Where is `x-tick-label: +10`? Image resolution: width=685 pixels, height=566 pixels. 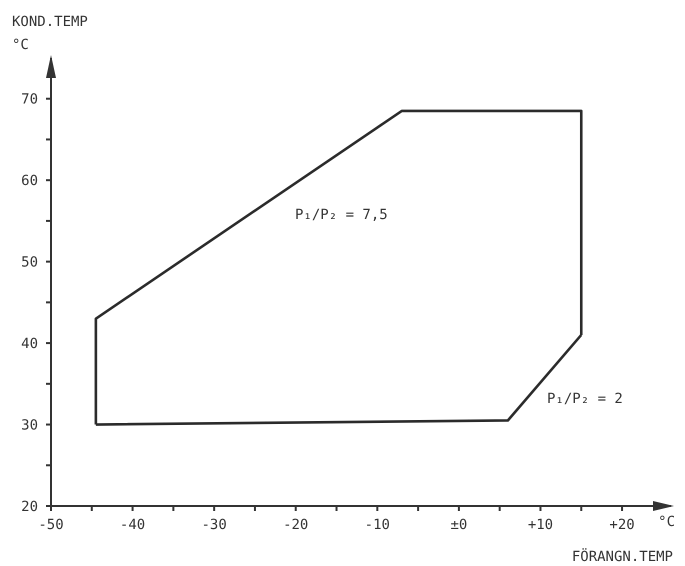 x-tick-label: +10 is located at coordinates (541, 525).